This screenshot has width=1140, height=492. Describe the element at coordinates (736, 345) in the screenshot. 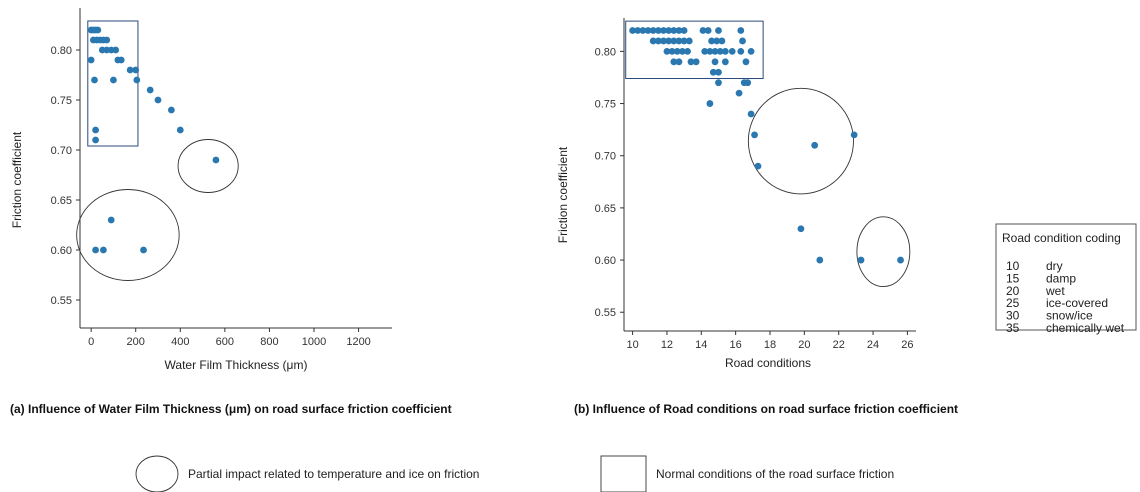

I see `chart-b-x-tick-label: 16` at that location.